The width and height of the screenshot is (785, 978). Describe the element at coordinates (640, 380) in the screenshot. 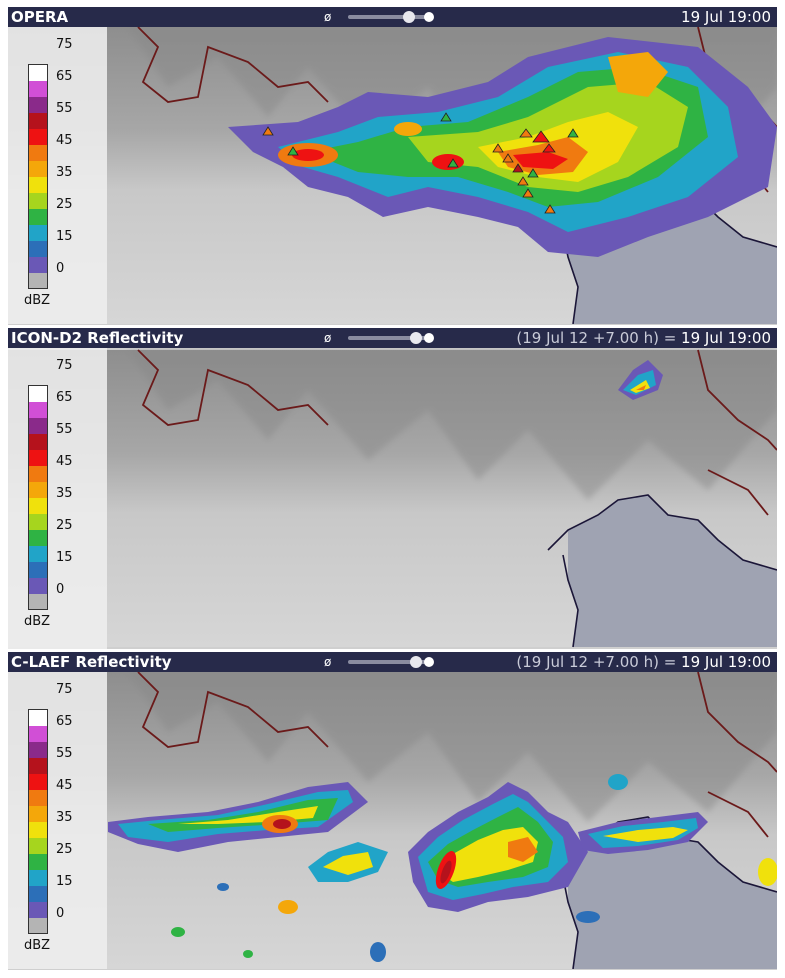

I see `model-echoes` at that location.